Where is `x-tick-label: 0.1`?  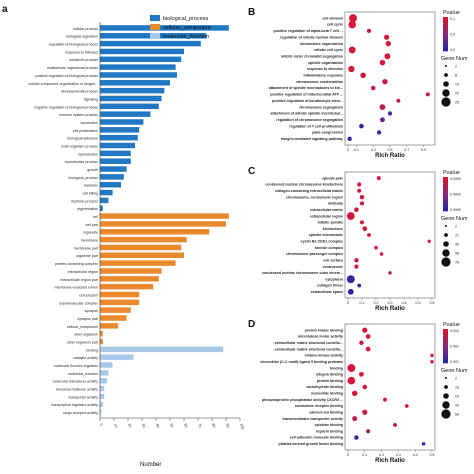
x-tick-label: 0.1 is located at coordinates (356, 150).